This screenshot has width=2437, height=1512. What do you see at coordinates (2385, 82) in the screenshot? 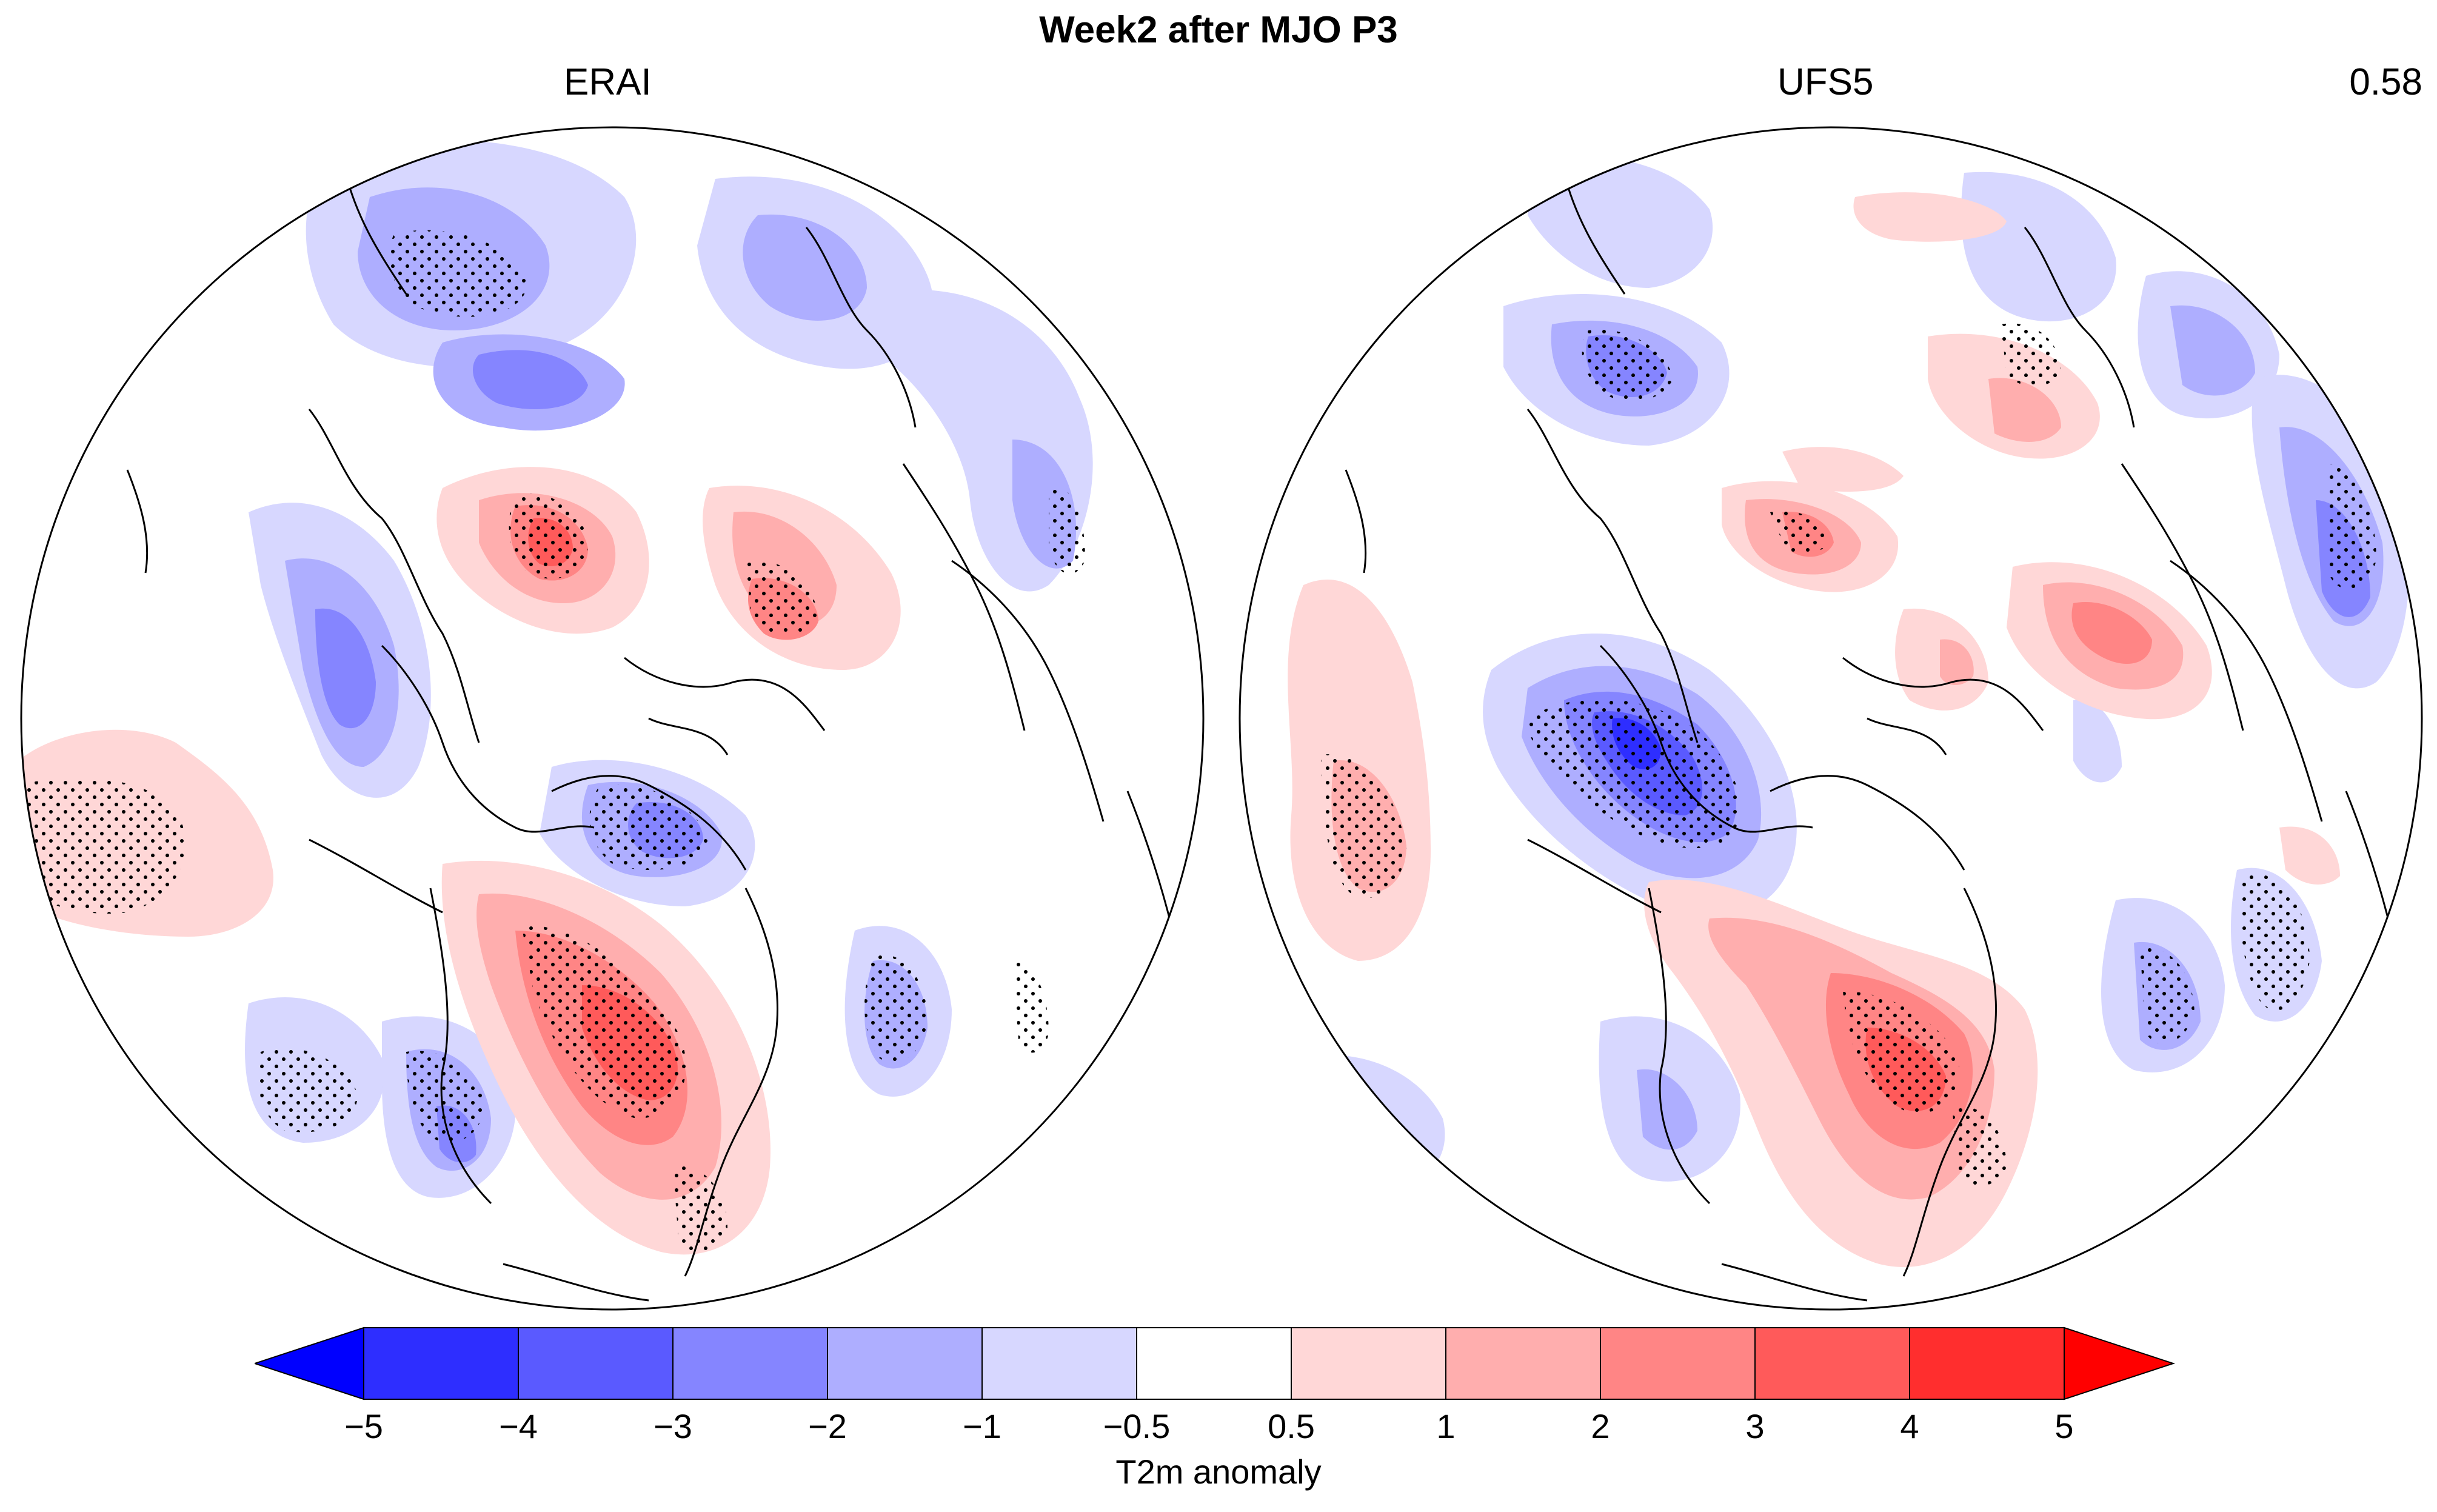
I see `pattern-correlation-score: 0.58` at bounding box center [2385, 82].